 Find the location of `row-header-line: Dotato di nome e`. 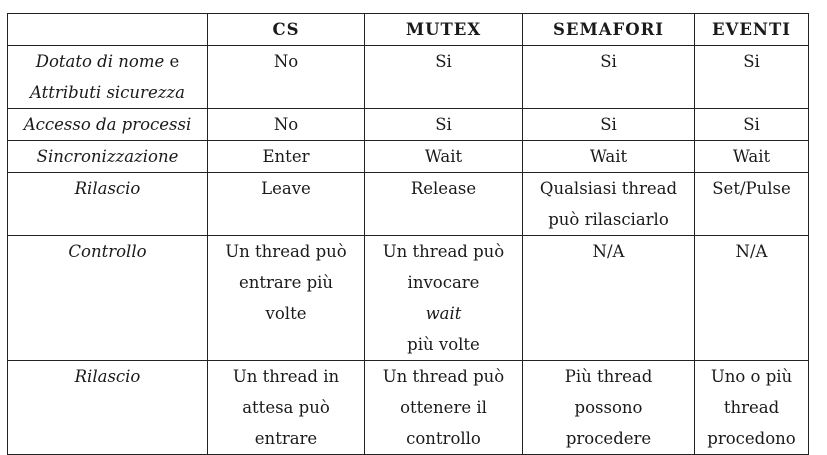

row-header-line: Dotato di nome e is located at coordinates (107, 61).